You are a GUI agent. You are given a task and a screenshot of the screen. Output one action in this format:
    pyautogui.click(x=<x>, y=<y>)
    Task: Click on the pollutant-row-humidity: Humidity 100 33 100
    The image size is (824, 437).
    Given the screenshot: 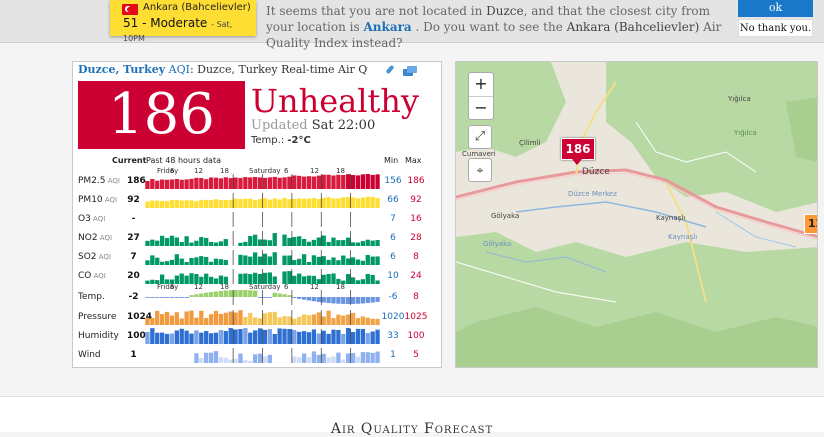 What is the action you would take?
    pyautogui.click(x=258, y=336)
    